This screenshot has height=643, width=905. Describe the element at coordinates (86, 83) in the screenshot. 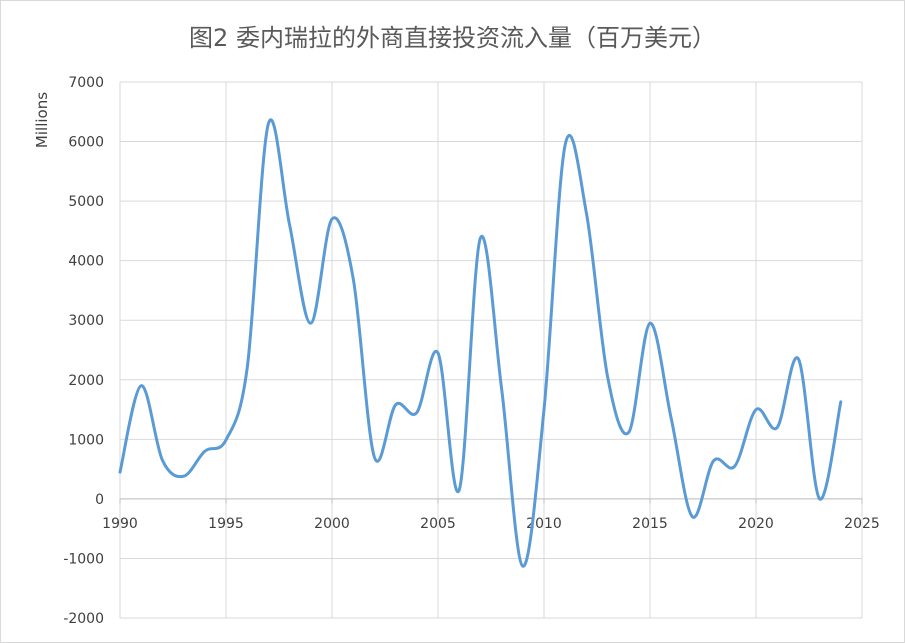

I see `y-tick-label: 7000` at that location.